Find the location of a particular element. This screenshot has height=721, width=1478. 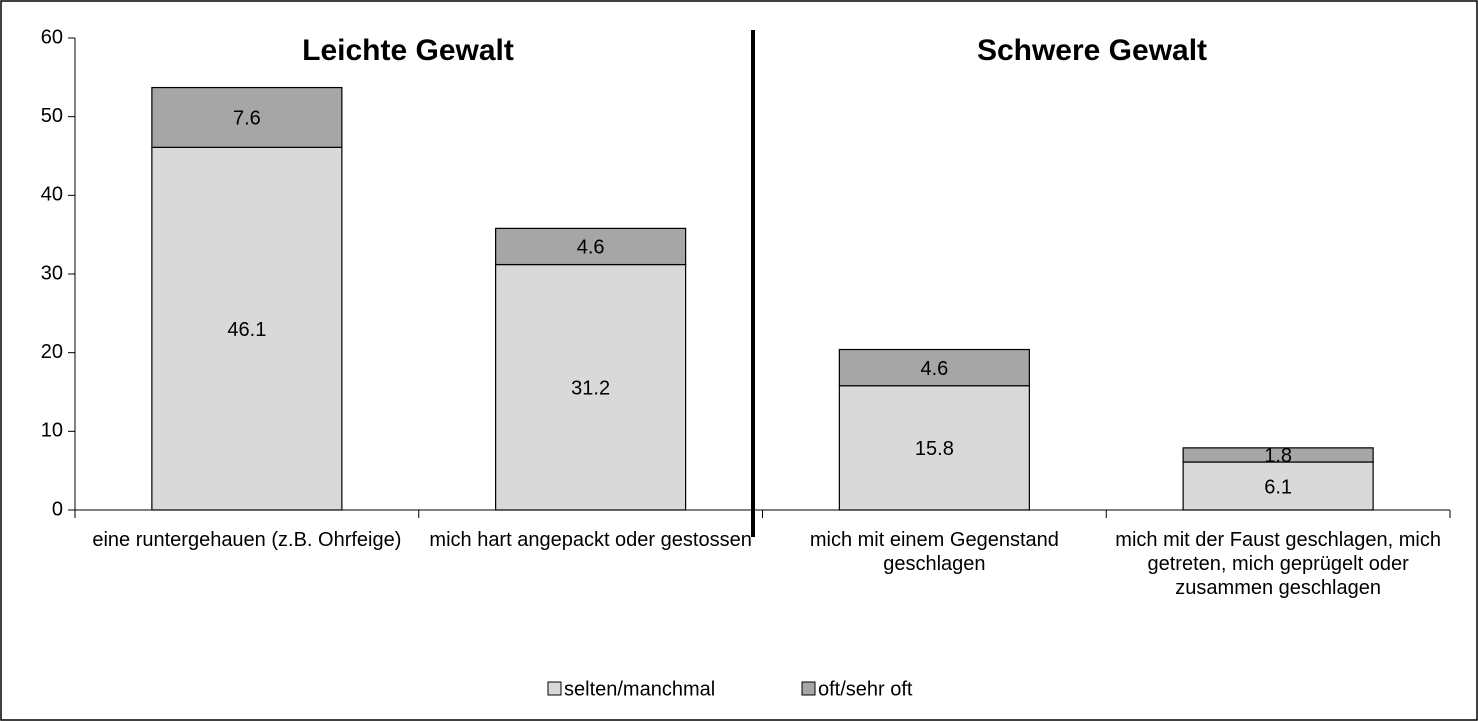

data-label: 15.8 is located at coordinates (934, 449).